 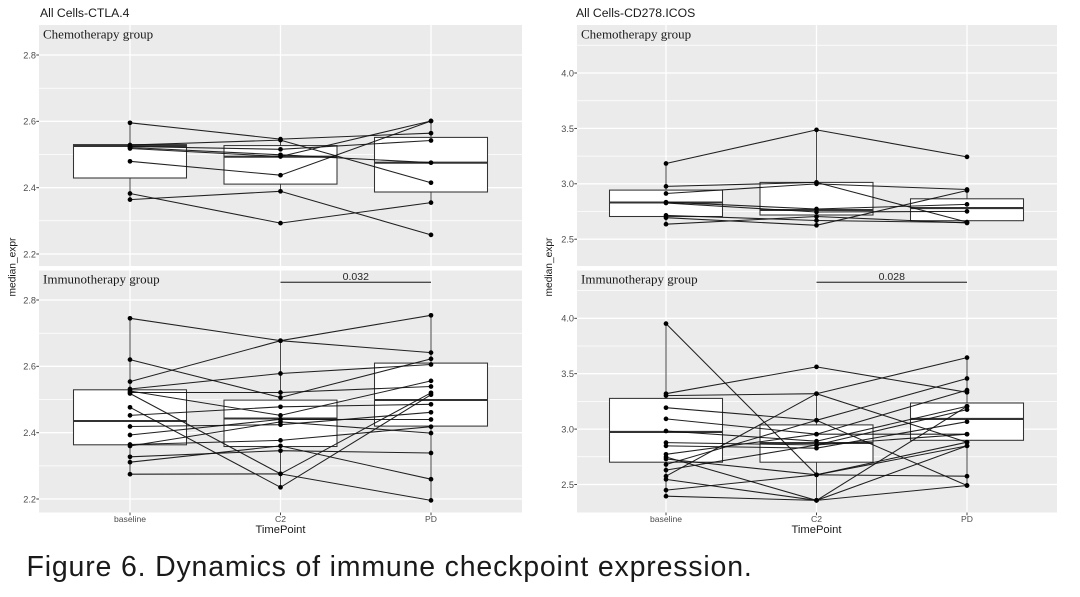 I want to click on svg-text: All Cells-CTLA.4, so click(x=85, y=13).